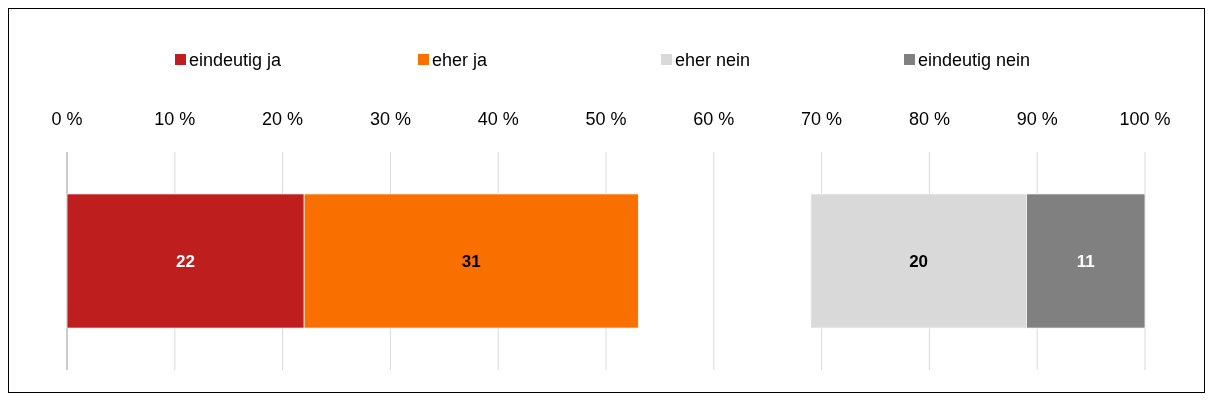  Describe the element at coordinates (713, 60) in the screenshot. I see `legend-label: eher nein` at that location.